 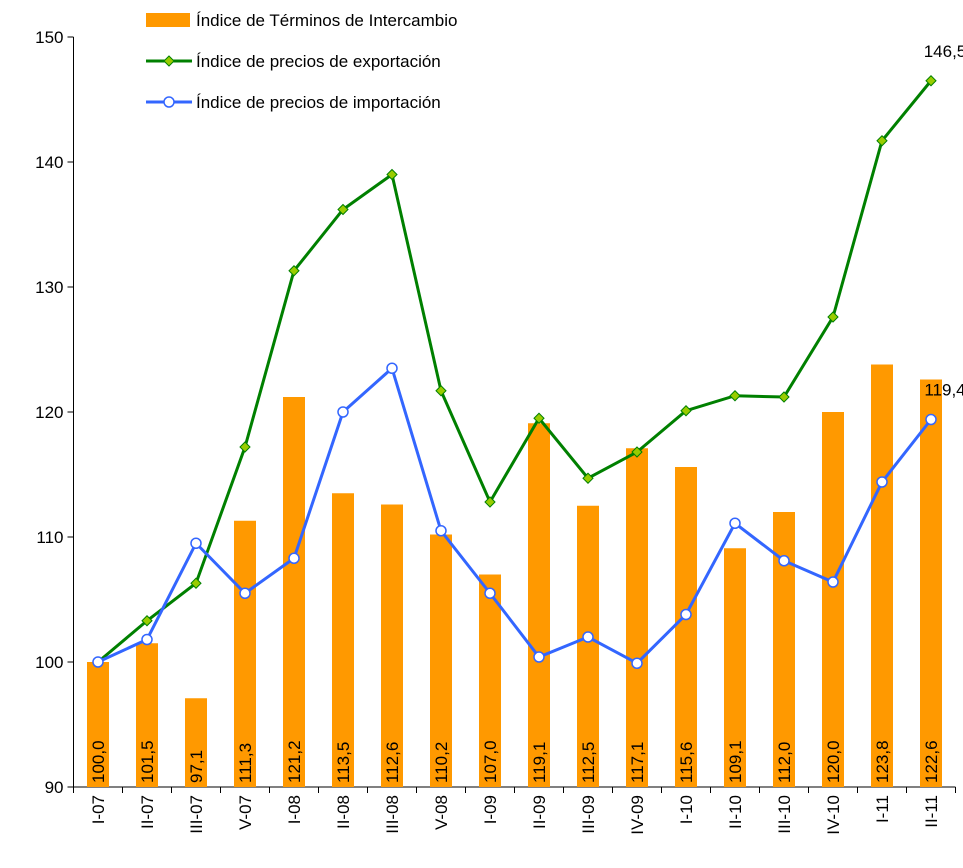 What do you see at coordinates (637, 762) in the screenshot?
I see `bar-value-label: 117,1` at bounding box center [637, 762].